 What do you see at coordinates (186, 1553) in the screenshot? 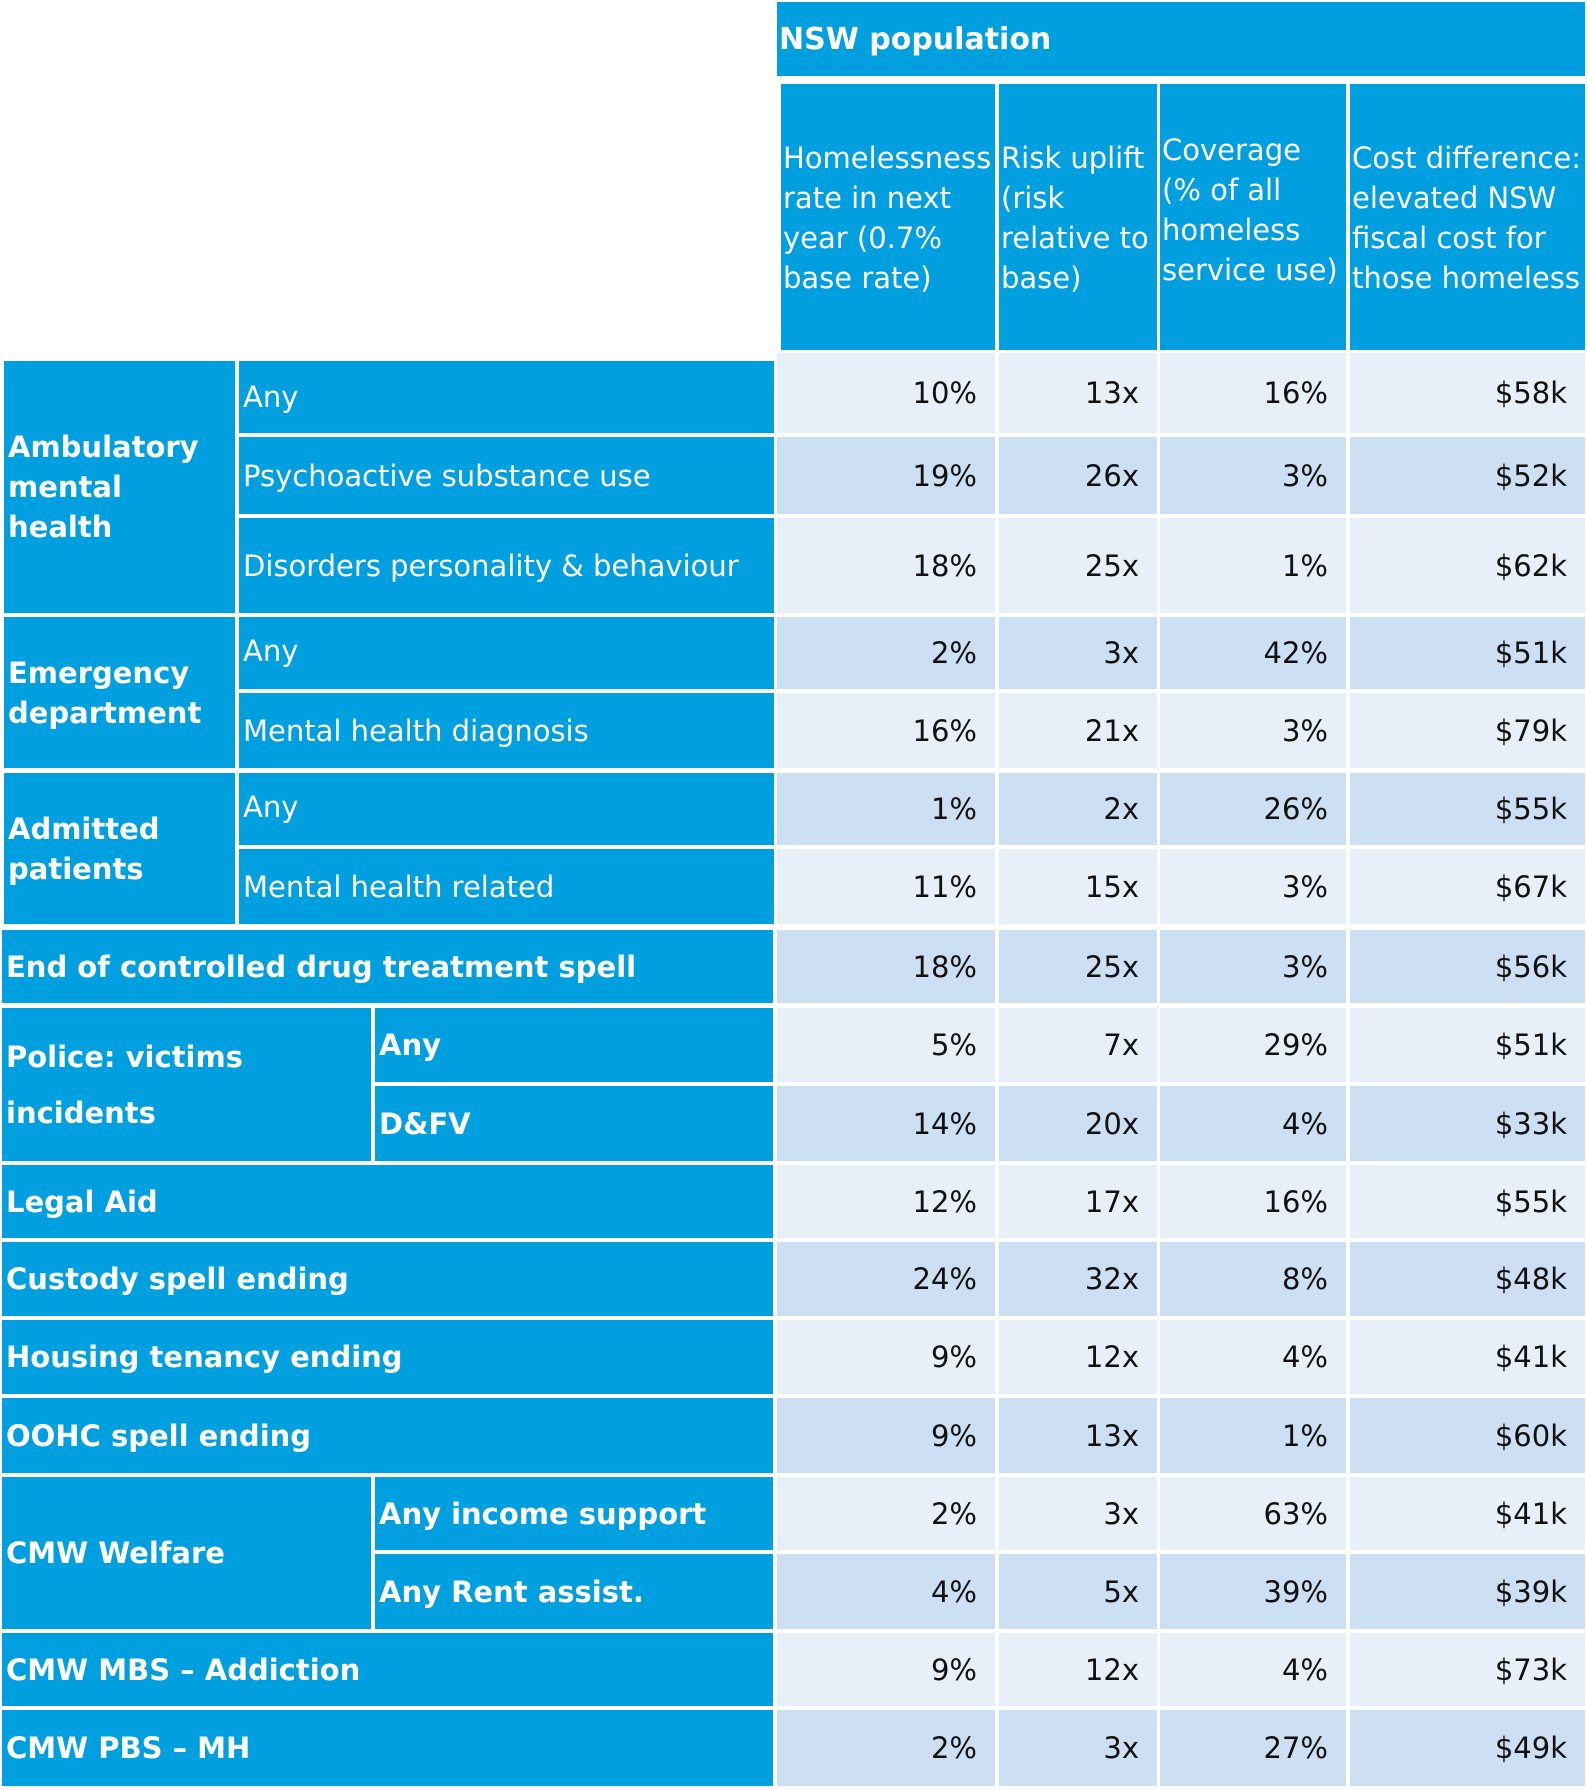
I see `group-label-cmw-welfare: CMW Welfare` at bounding box center [186, 1553].